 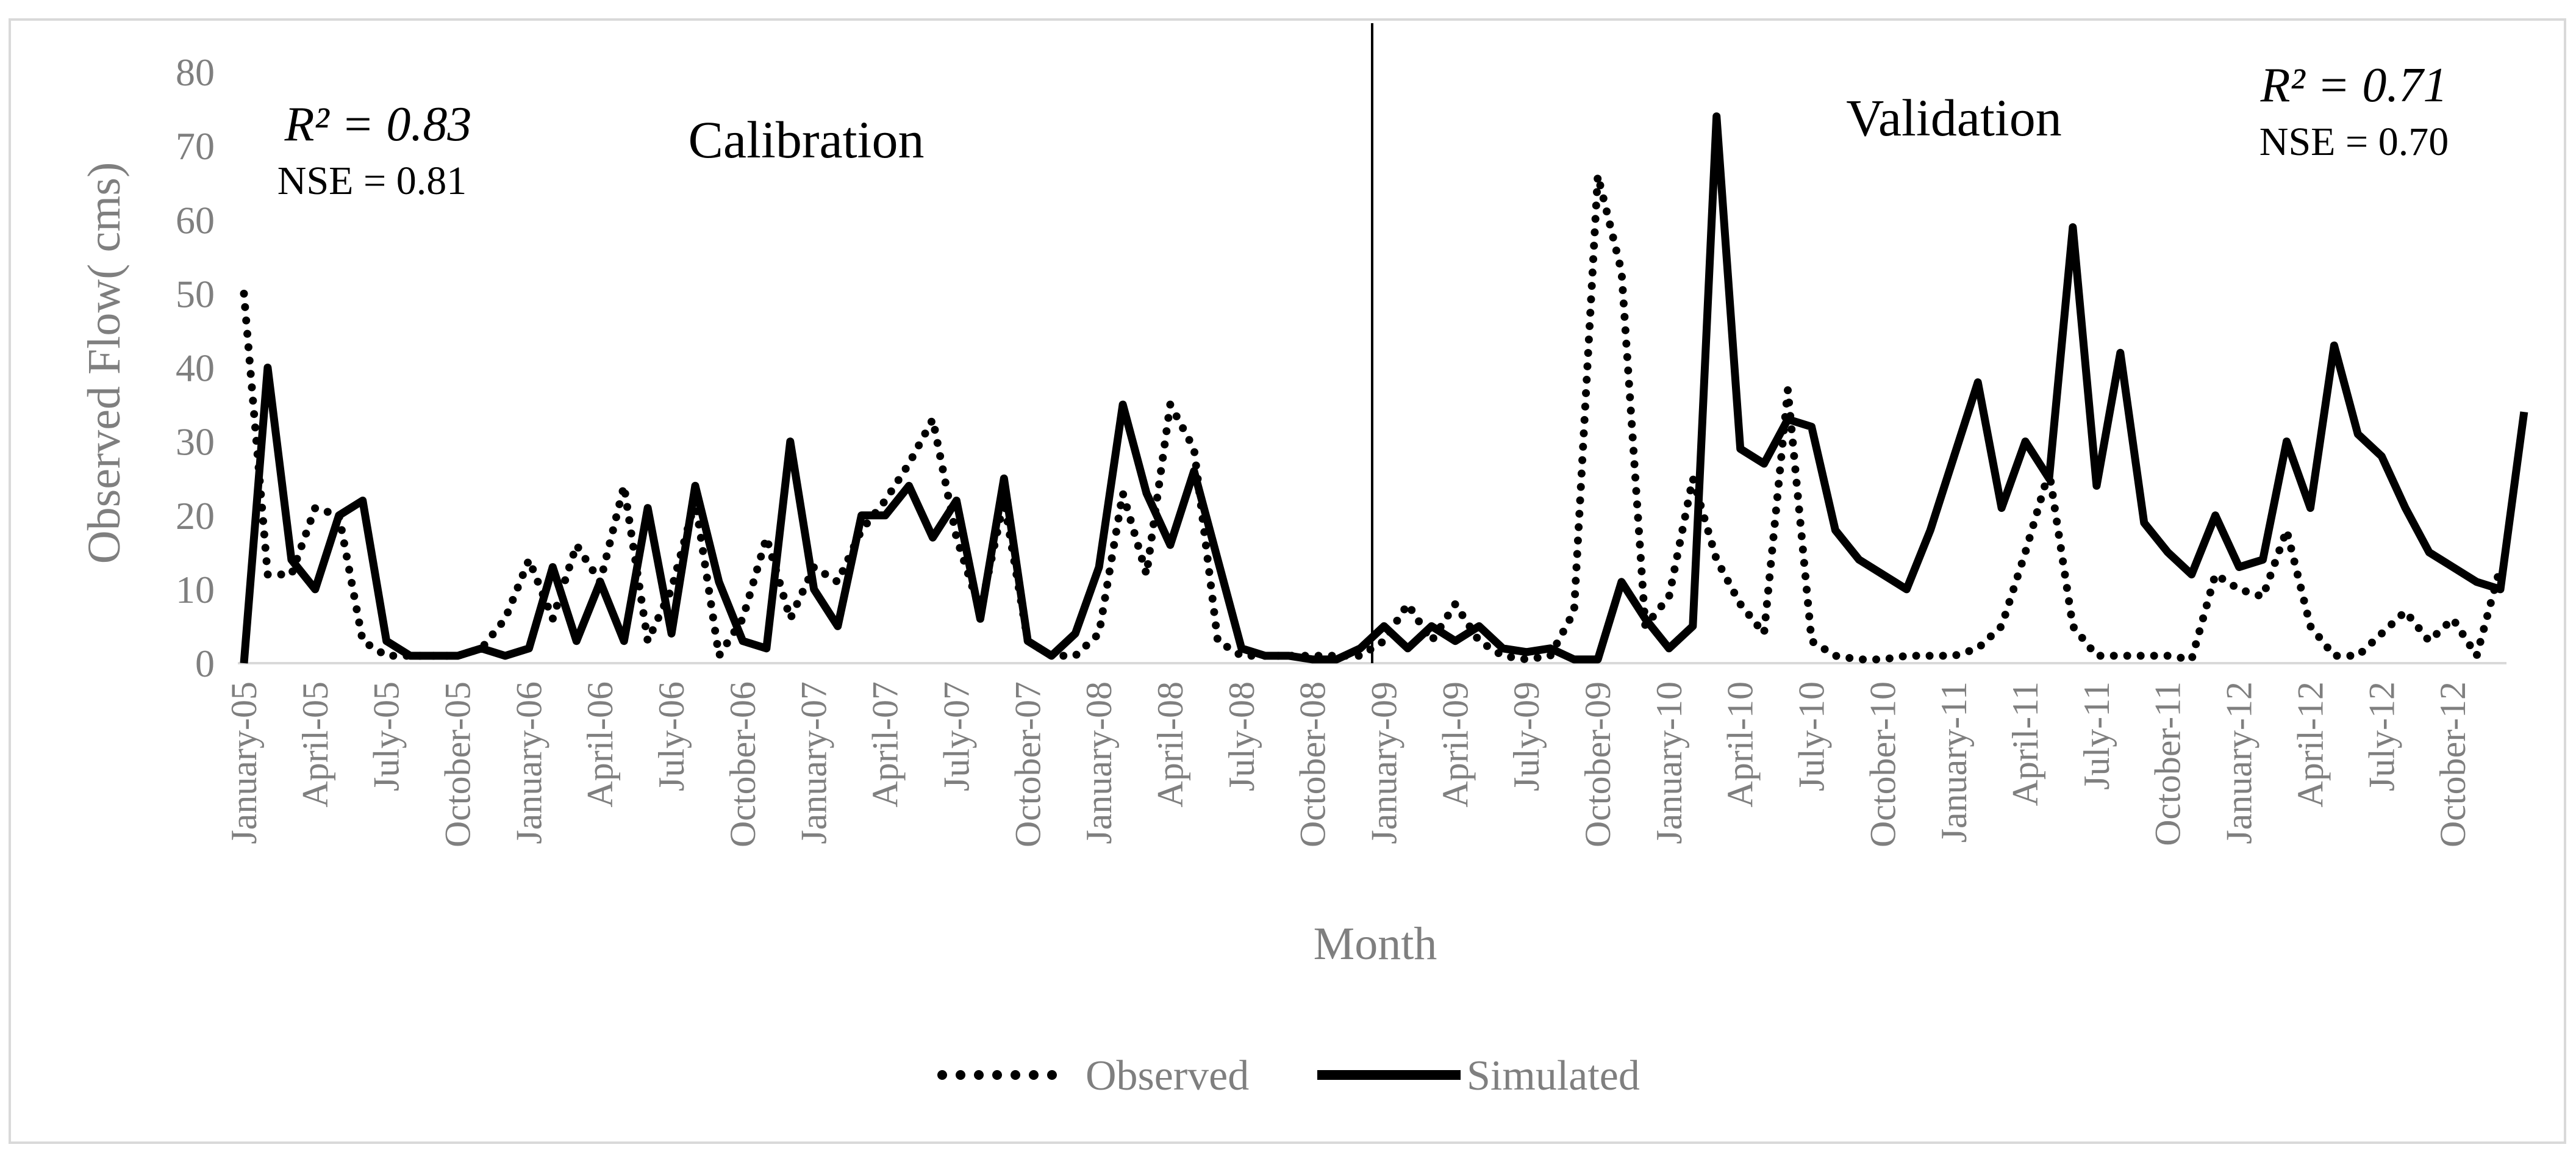 I want to click on y-tick-label: 0, so click(x=205, y=664).